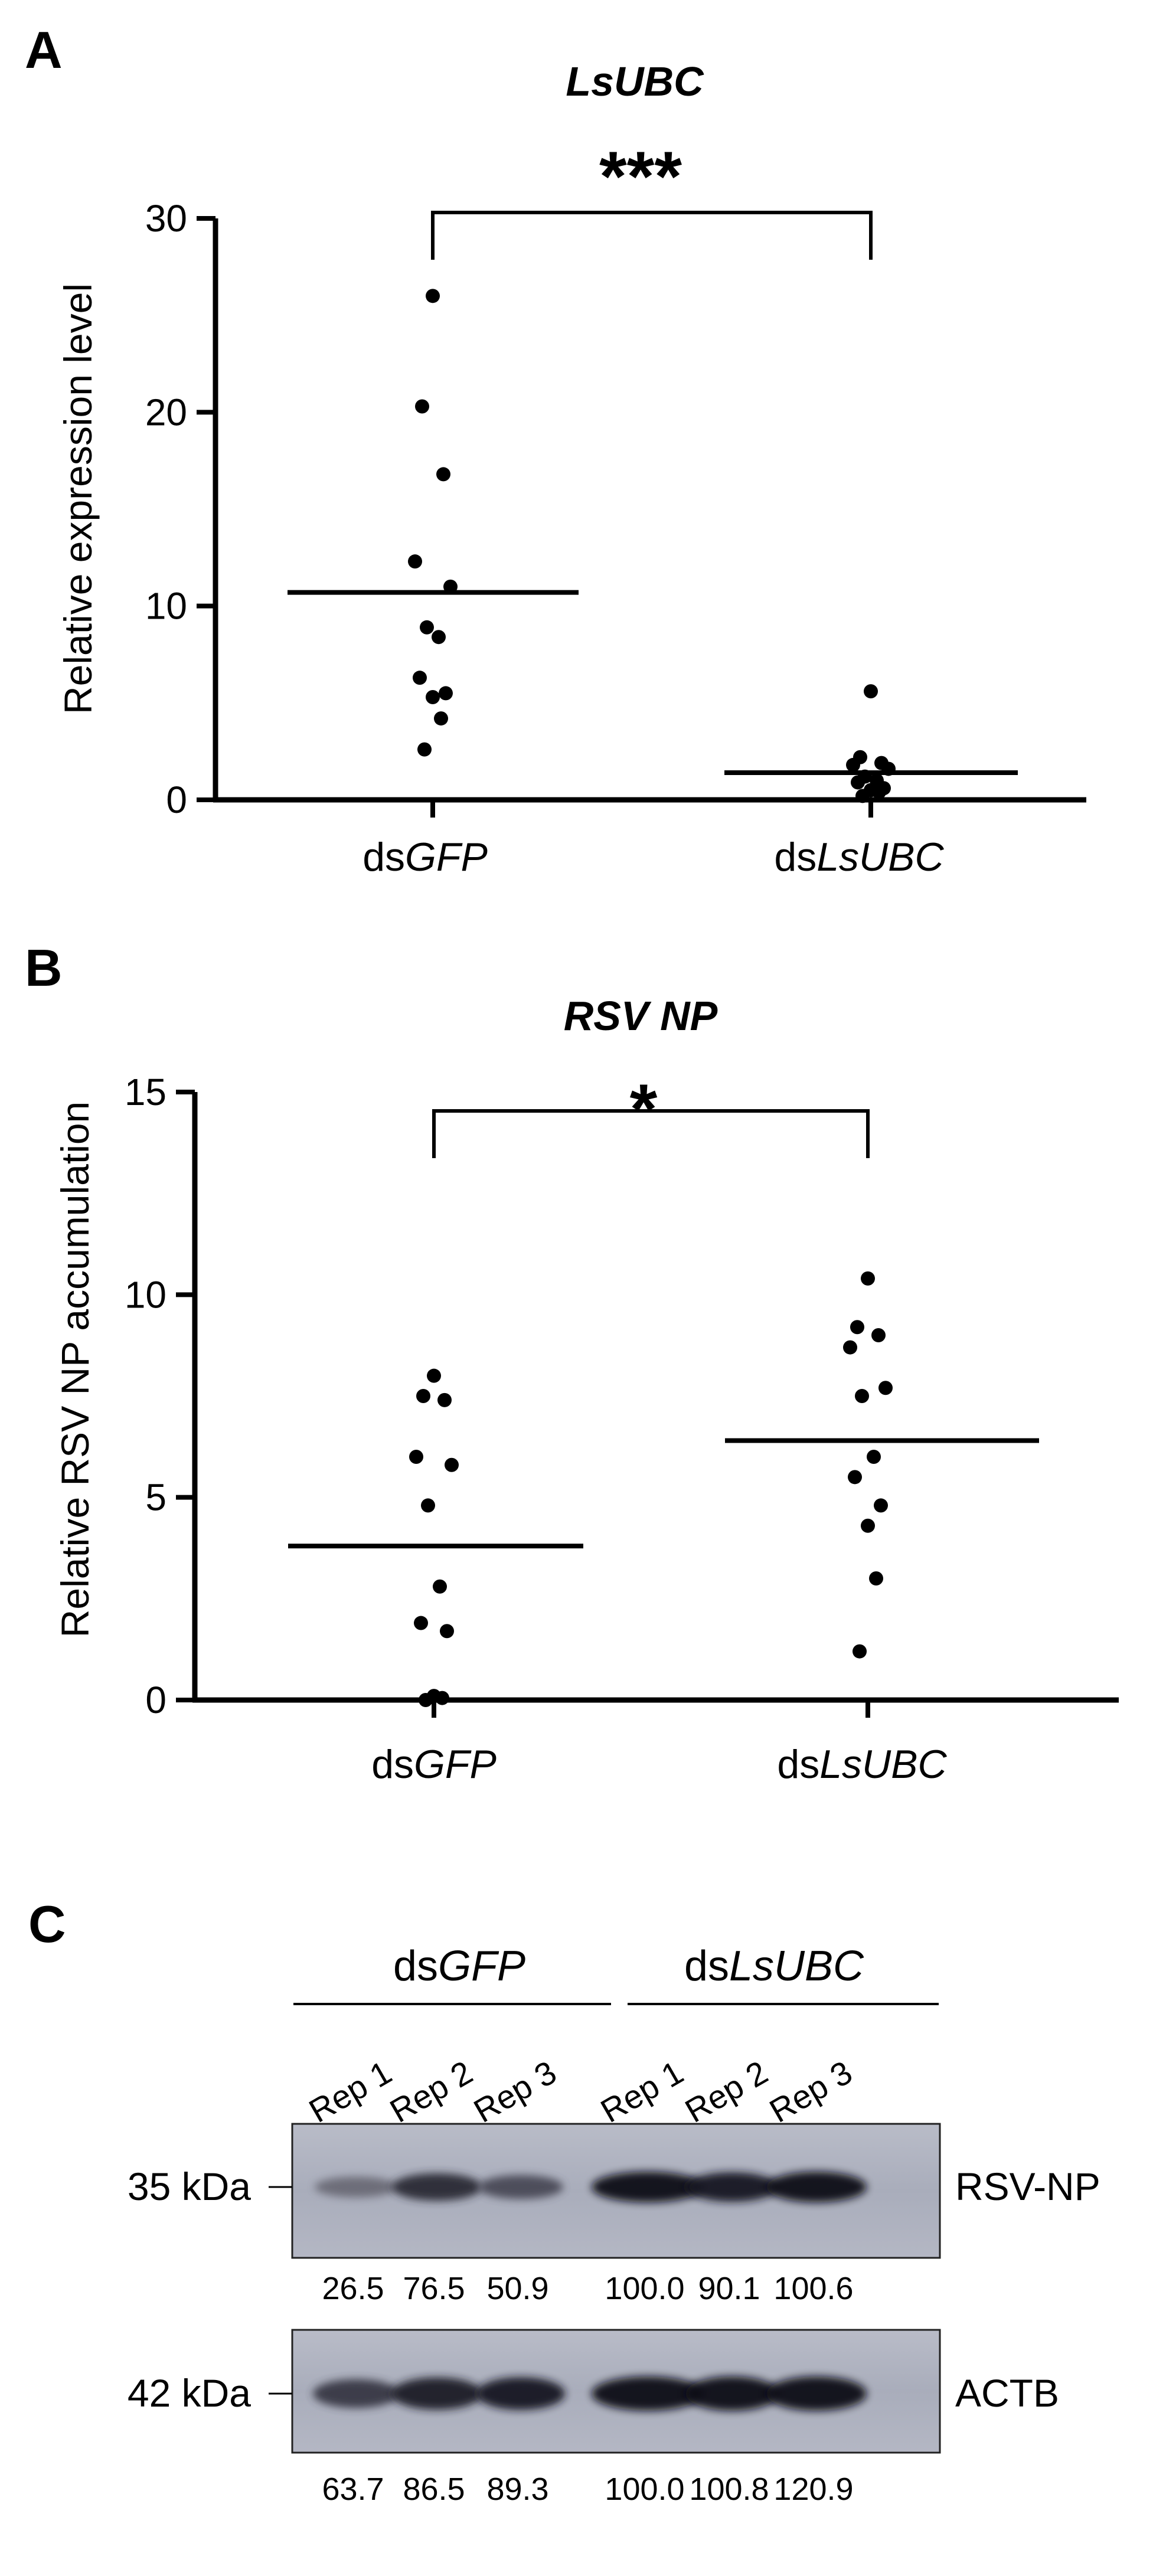 This screenshot has height=2576, width=1166. What do you see at coordinates (729, 2489) in the screenshot?
I see `band-quantification: 100.8` at bounding box center [729, 2489].